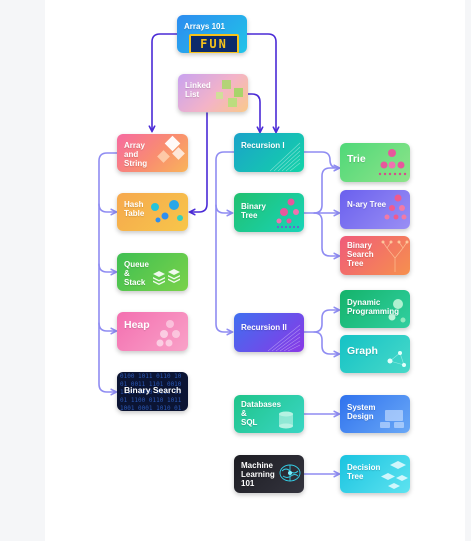  Describe the element at coordinates (364, 472) in the screenshot. I see `card-decision-tree-label: Decision Tree` at that location.